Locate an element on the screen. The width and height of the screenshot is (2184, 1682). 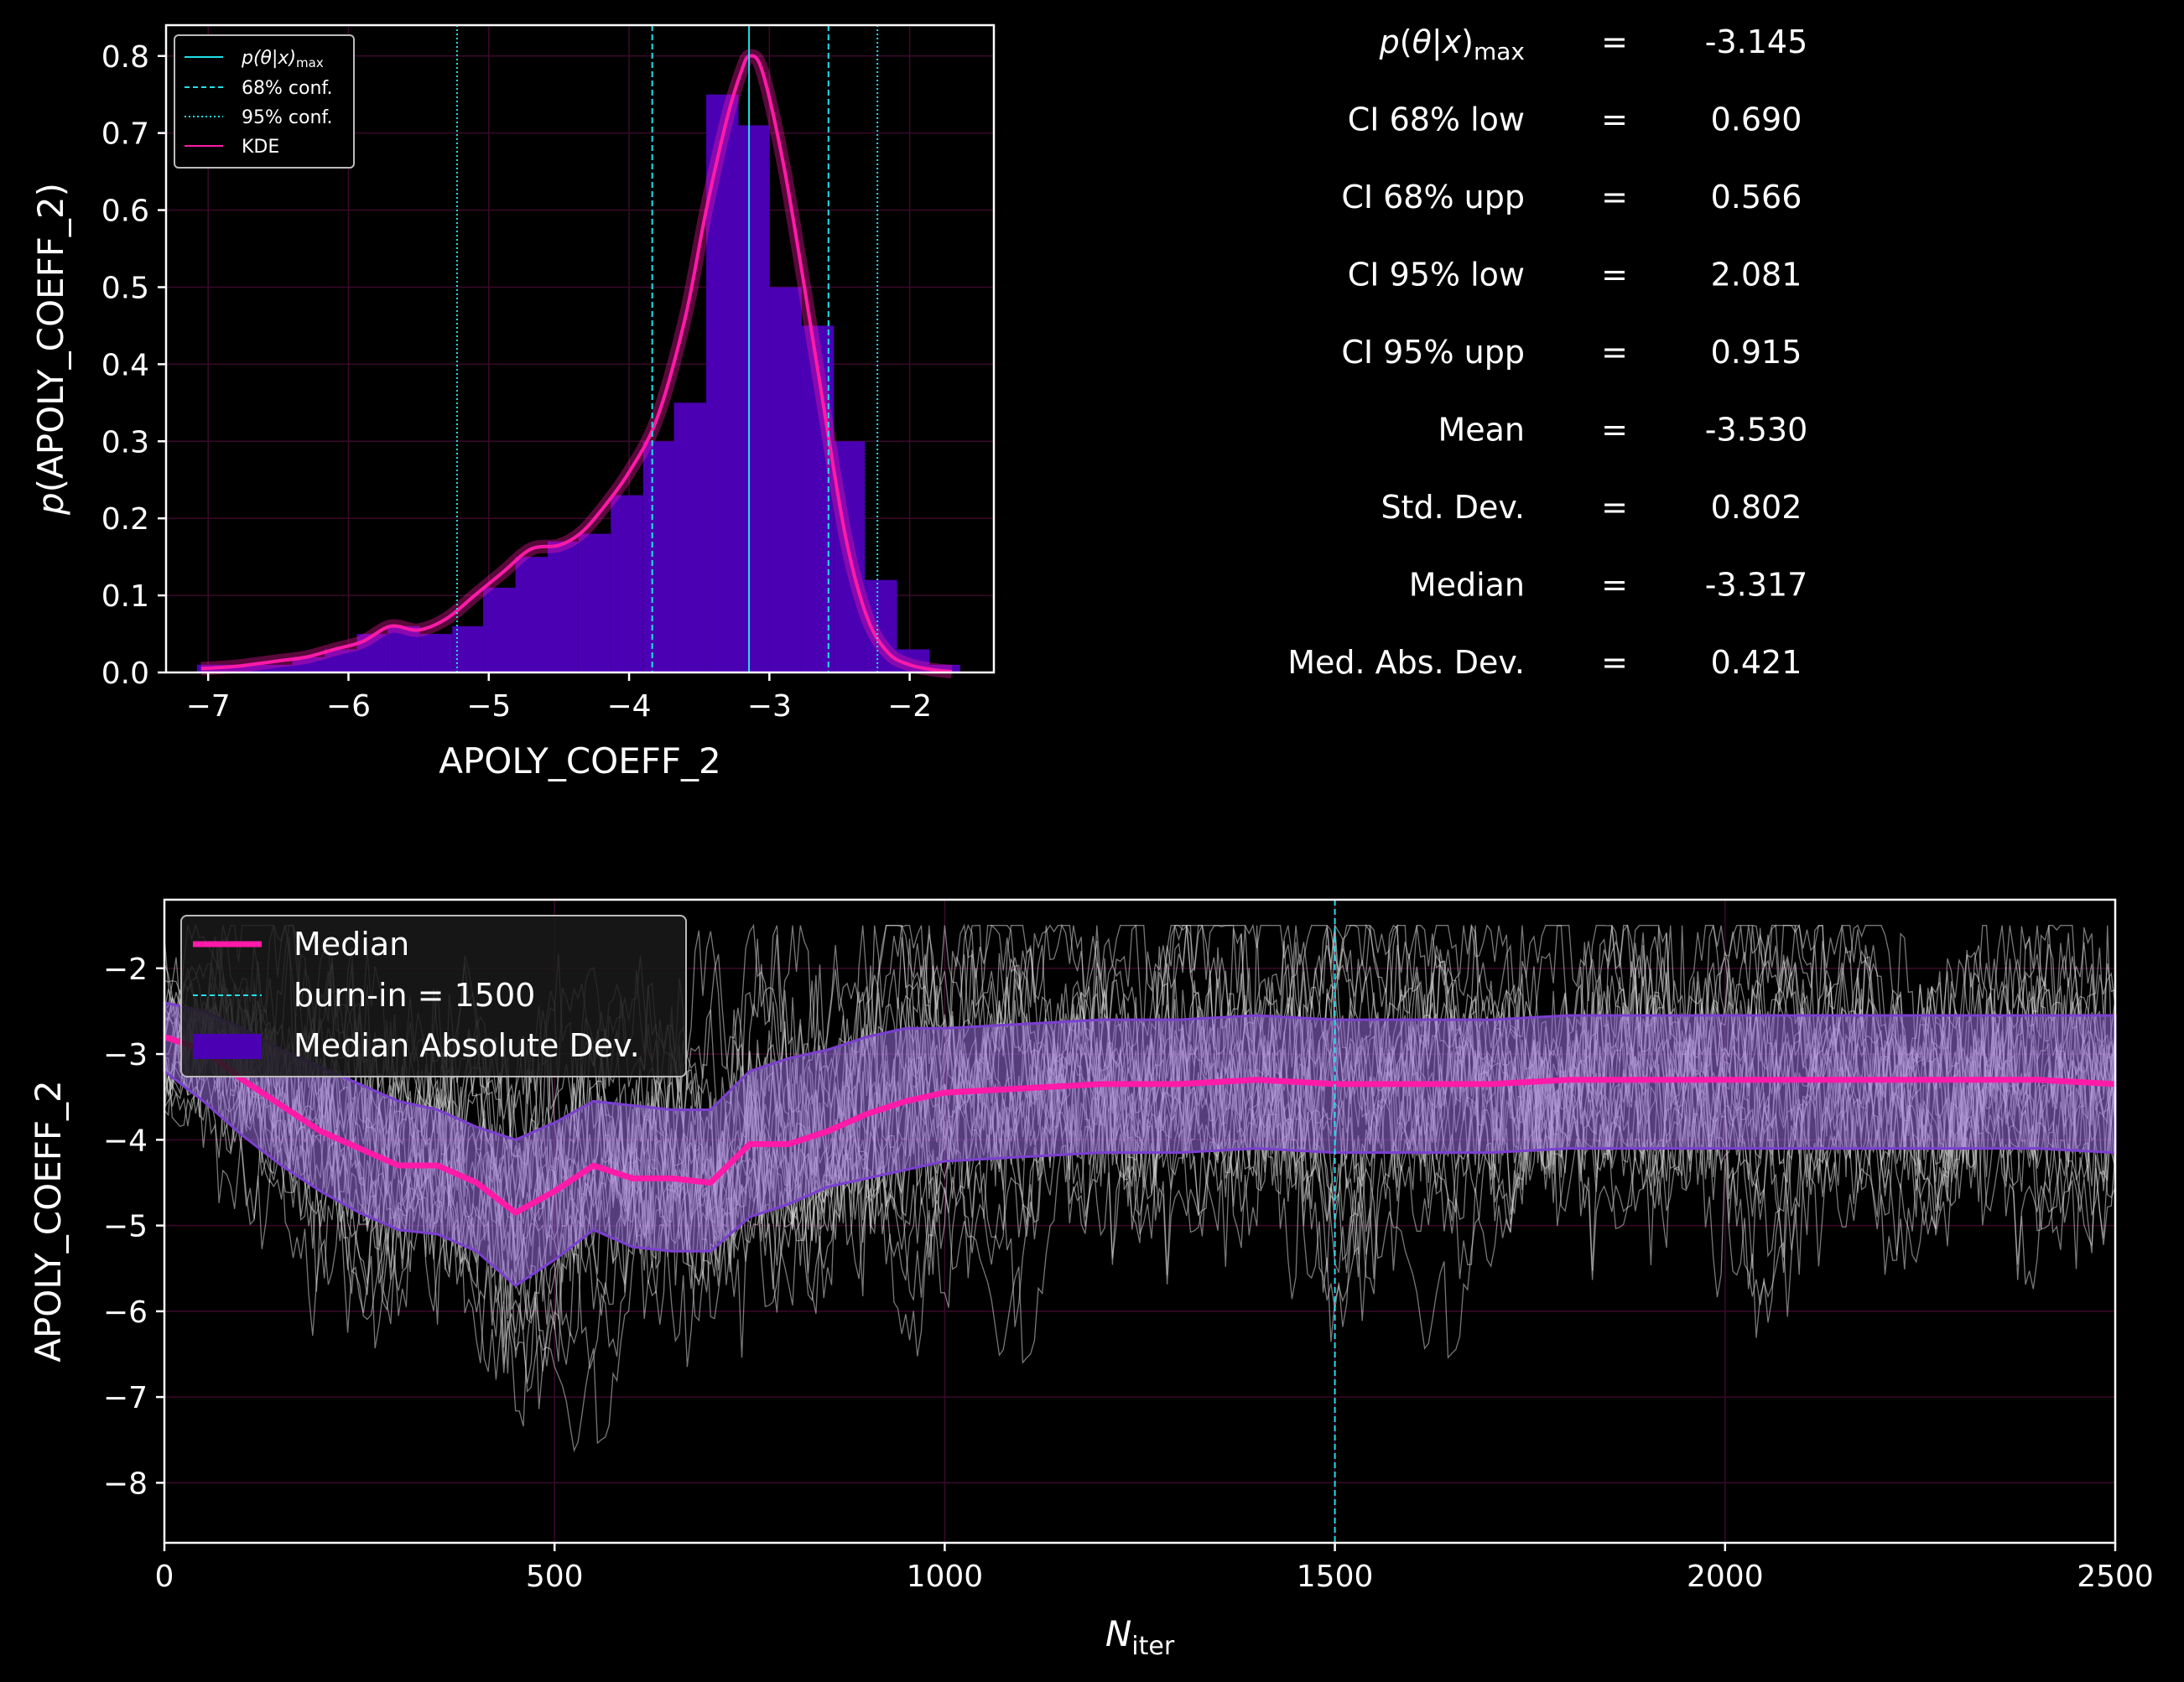
histogram-legend-box is located at coordinates (264, 101).